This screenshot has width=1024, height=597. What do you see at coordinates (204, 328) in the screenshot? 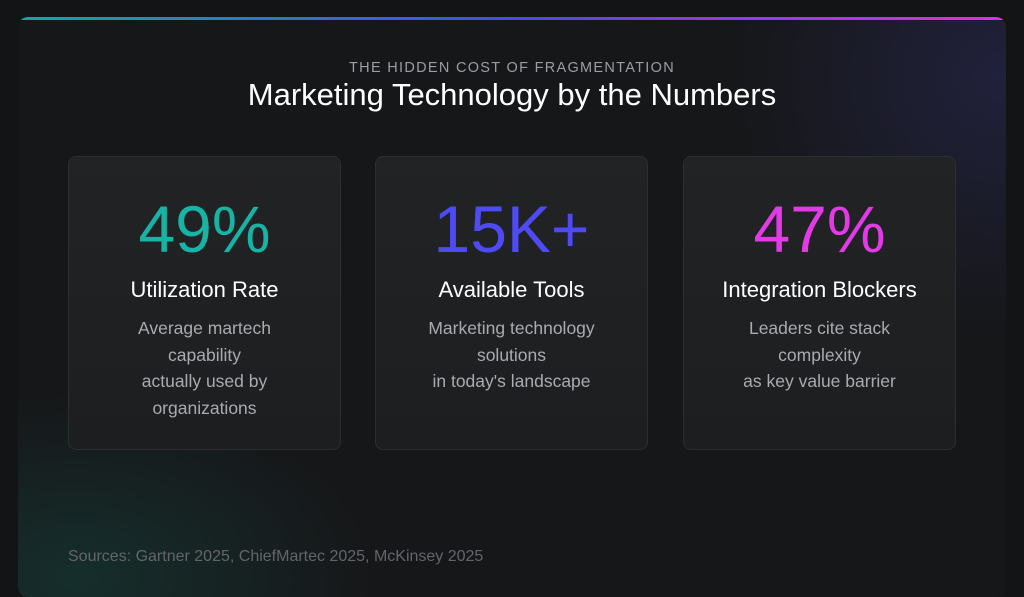
I see `desc-line: Average martech` at bounding box center [204, 328].